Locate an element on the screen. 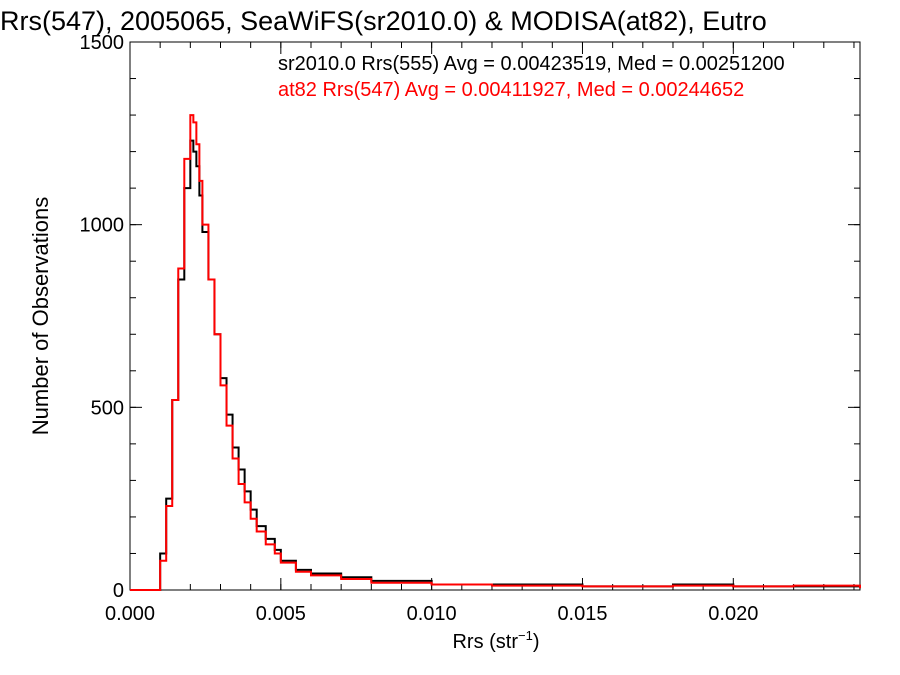 Image resolution: width=900 pixels, height=675 pixels. y-tick-label: 500 is located at coordinates (107, 408).